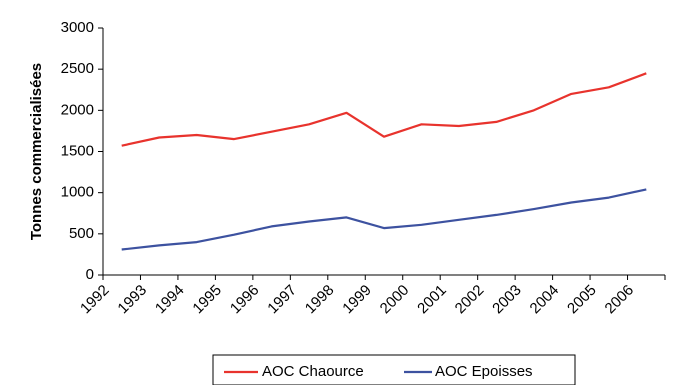 Image resolution: width=677 pixels, height=385 pixels. What do you see at coordinates (484, 371) in the screenshot?
I see `legend-label-2: AOC Epoisses` at bounding box center [484, 371].